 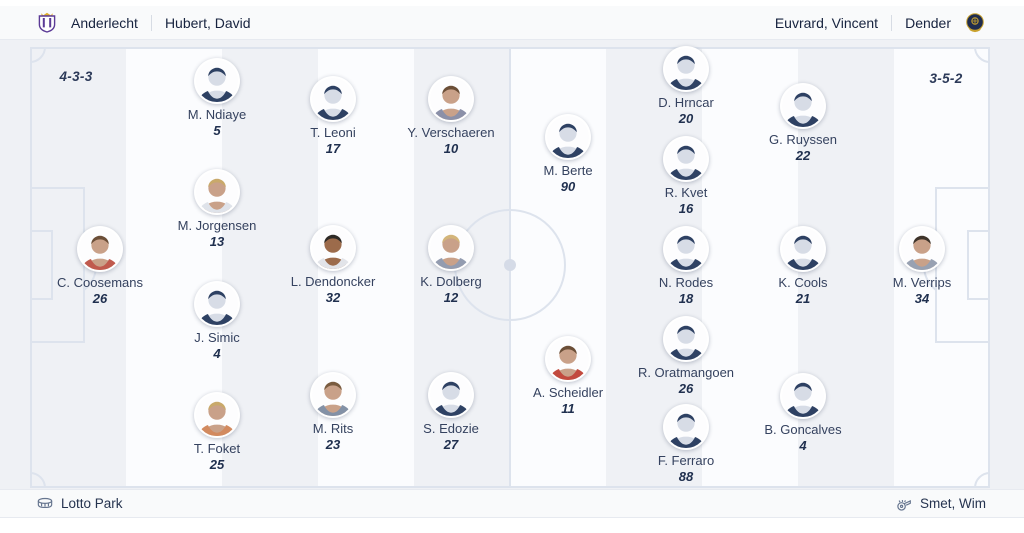 I want to click on player: K. Dolberg 12, so click(x=451, y=265).